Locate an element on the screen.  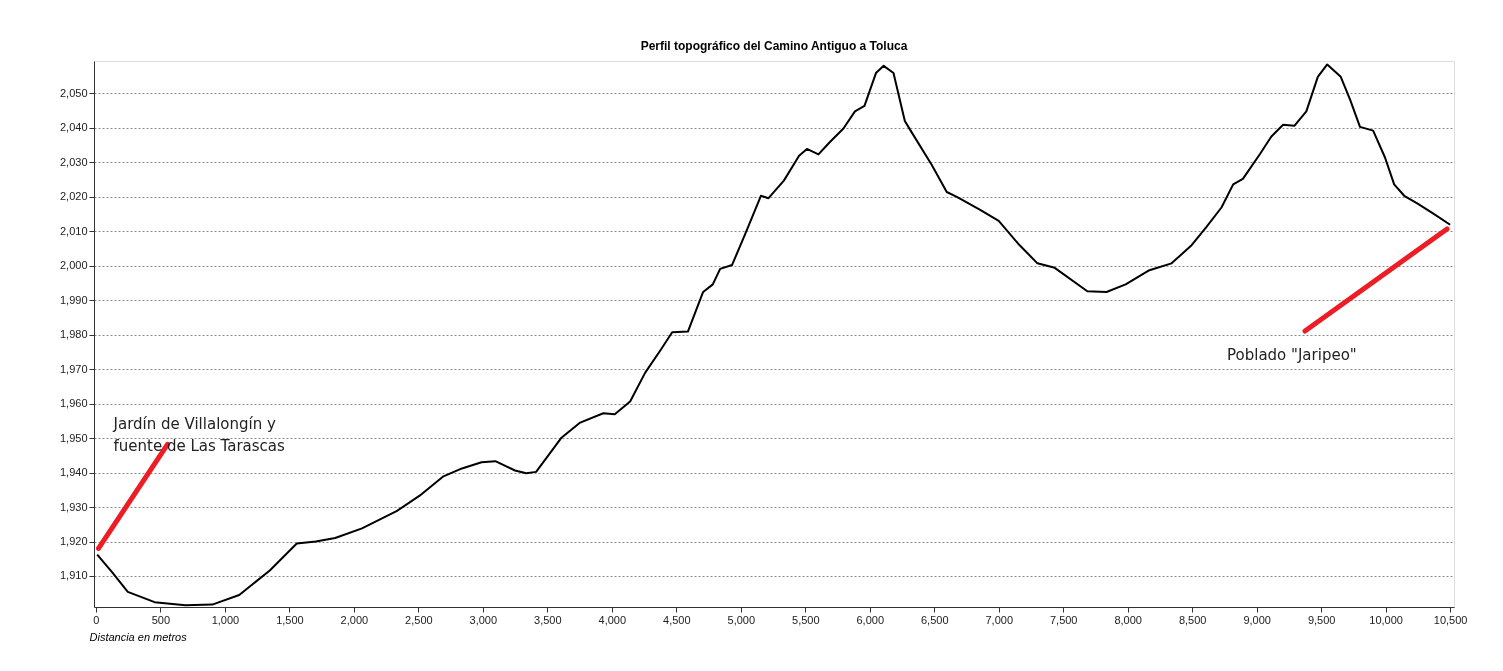
y-tick-label: 1,950 is located at coordinates (73, 437).